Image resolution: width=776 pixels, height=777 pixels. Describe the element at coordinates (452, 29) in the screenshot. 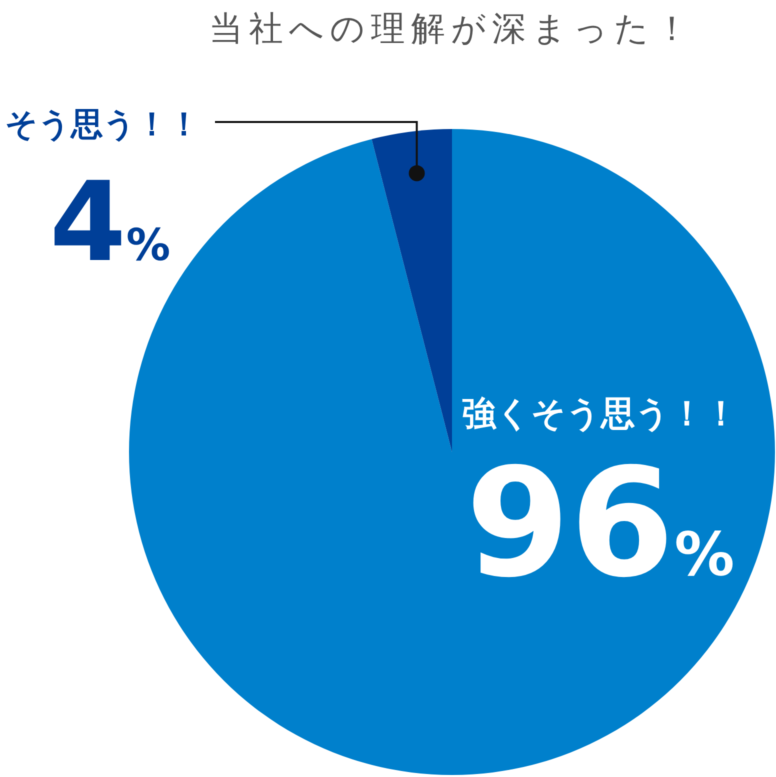

I see `chart-title: 当社への理解が深まった！` at that location.